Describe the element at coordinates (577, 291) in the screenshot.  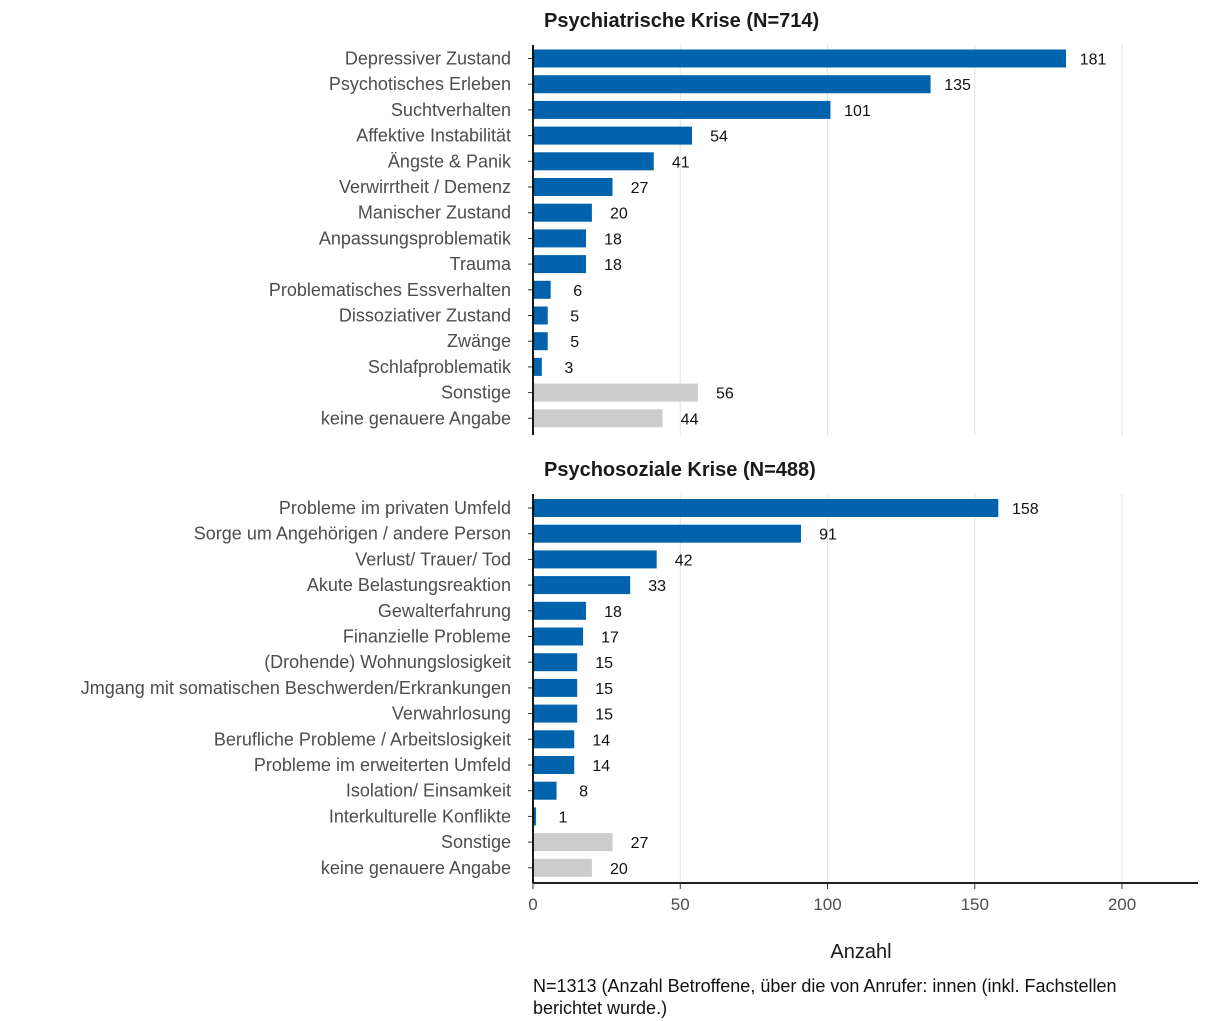
I see `data-label: 6` at that location.